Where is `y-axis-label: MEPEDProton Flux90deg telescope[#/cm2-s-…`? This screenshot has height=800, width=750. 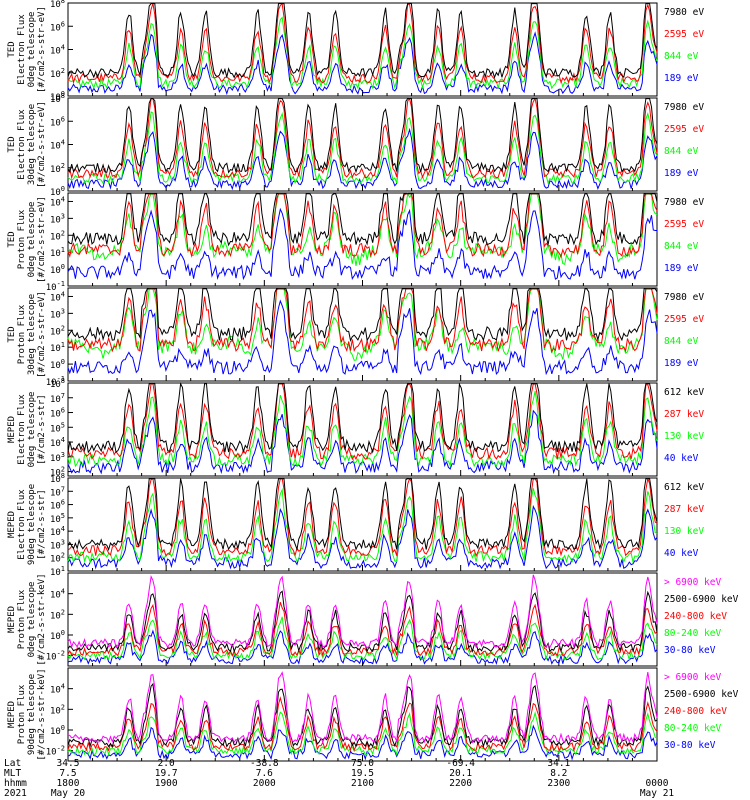
y-axis-label: MEPEDProton Flux90deg telescope[#/cm2-s-… is located at coordinates (27, 714).